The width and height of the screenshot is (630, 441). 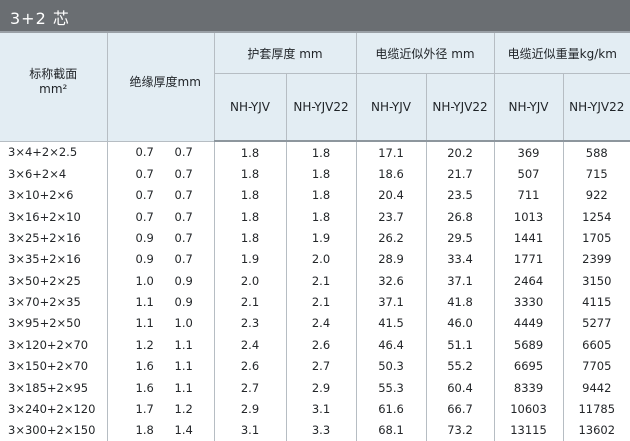 What do you see at coordinates (597, 302) in the screenshot?
I see `cell-weight-nh-yjv22: 4115` at bounding box center [597, 302].